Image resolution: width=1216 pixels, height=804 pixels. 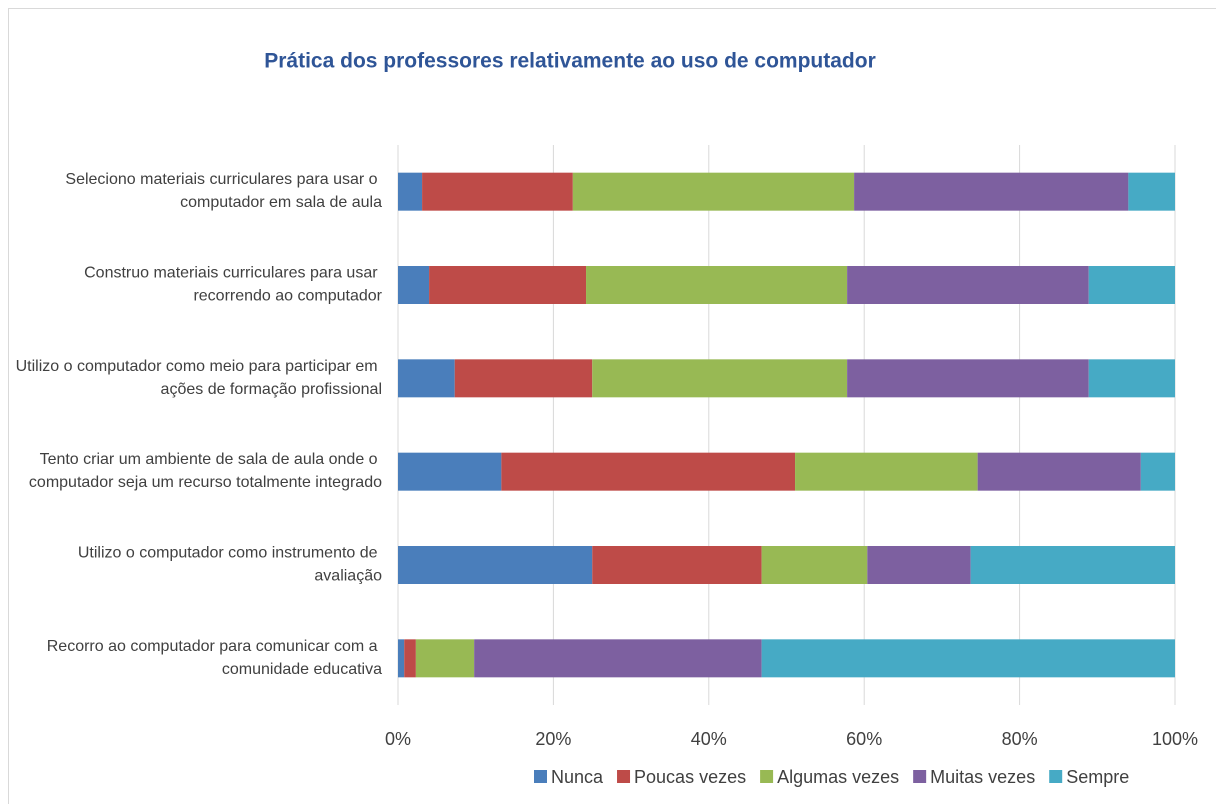 What do you see at coordinates (1175, 739) in the screenshot?
I see `x-tick-label: 100%` at bounding box center [1175, 739].